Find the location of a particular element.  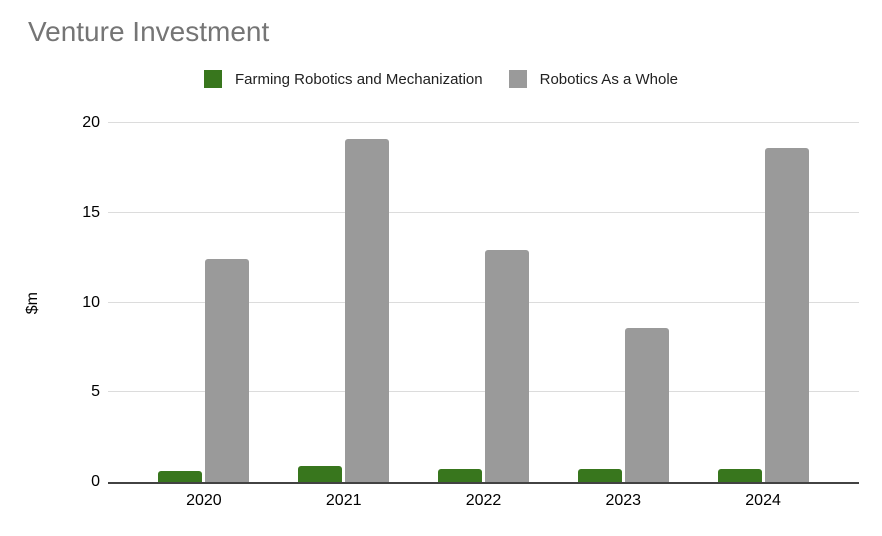

bar-2024-farming-robotics is located at coordinates (739, 475).